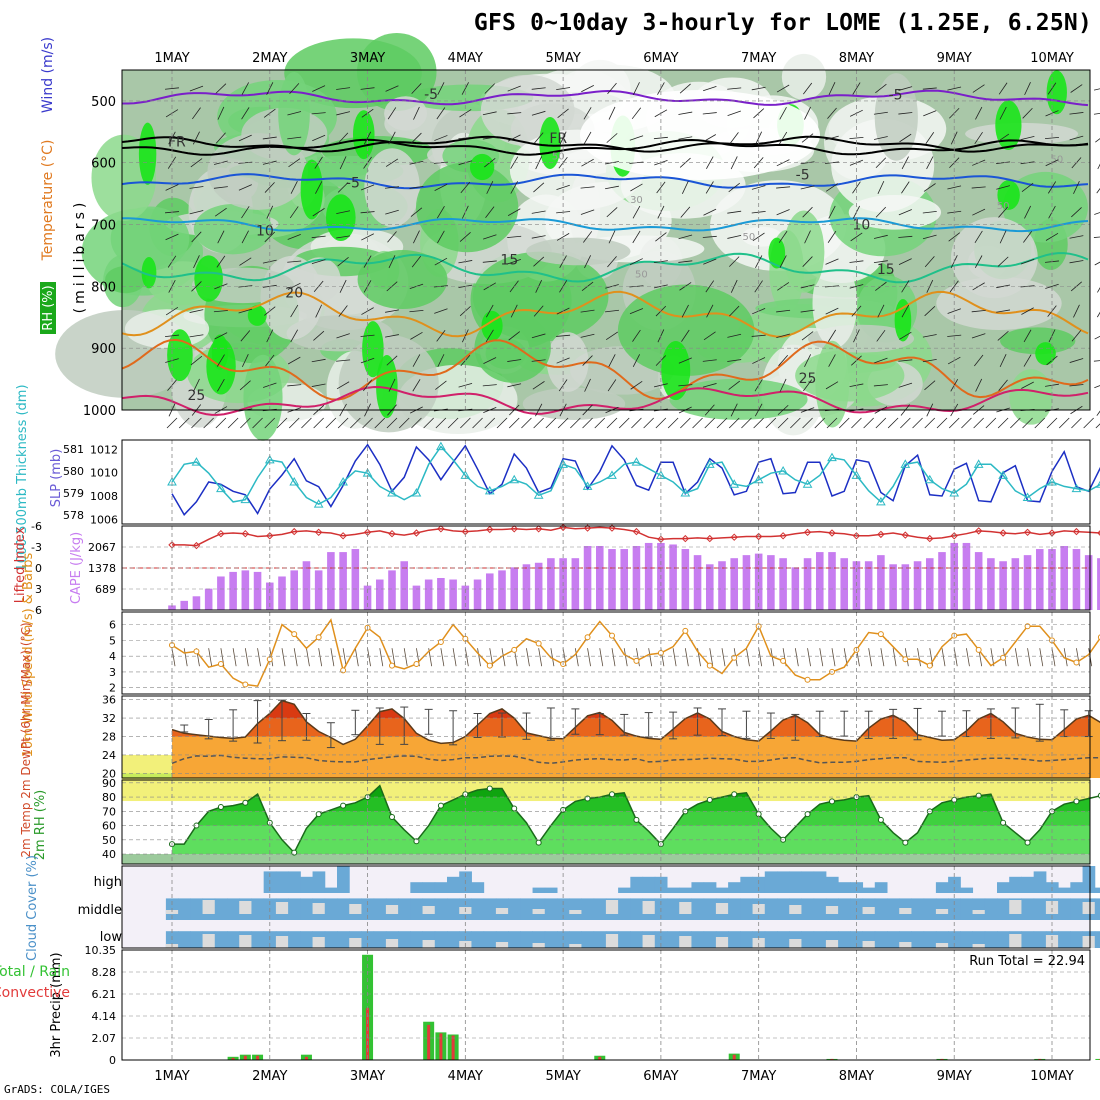 The height and width of the screenshot is (1100, 1100). What do you see at coordinates (649, 798) in the screenshot?
I see `rh-area` at bounding box center [649, 798].